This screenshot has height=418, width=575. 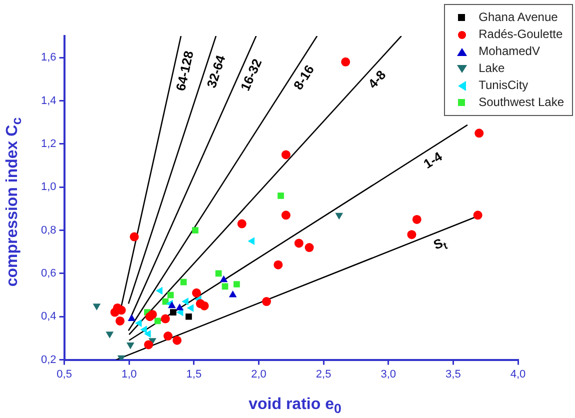 I want to click on x-axis-title: void ratio e$_{0}$, so click(x=295, y=406).